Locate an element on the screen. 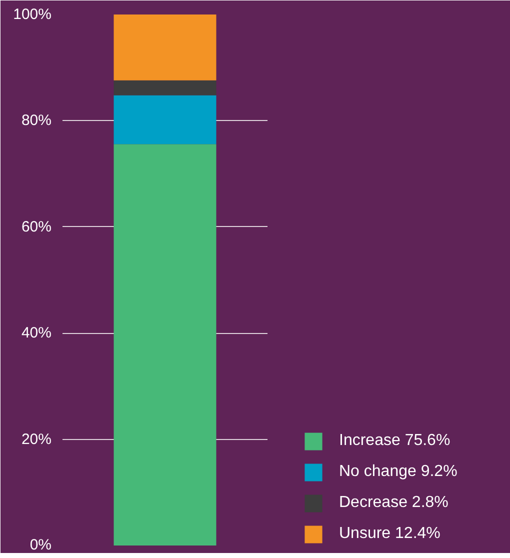 The height and width of the screenshot is (558, 510). legend-label: No change 9.2% is located at coordinates (398, 472).